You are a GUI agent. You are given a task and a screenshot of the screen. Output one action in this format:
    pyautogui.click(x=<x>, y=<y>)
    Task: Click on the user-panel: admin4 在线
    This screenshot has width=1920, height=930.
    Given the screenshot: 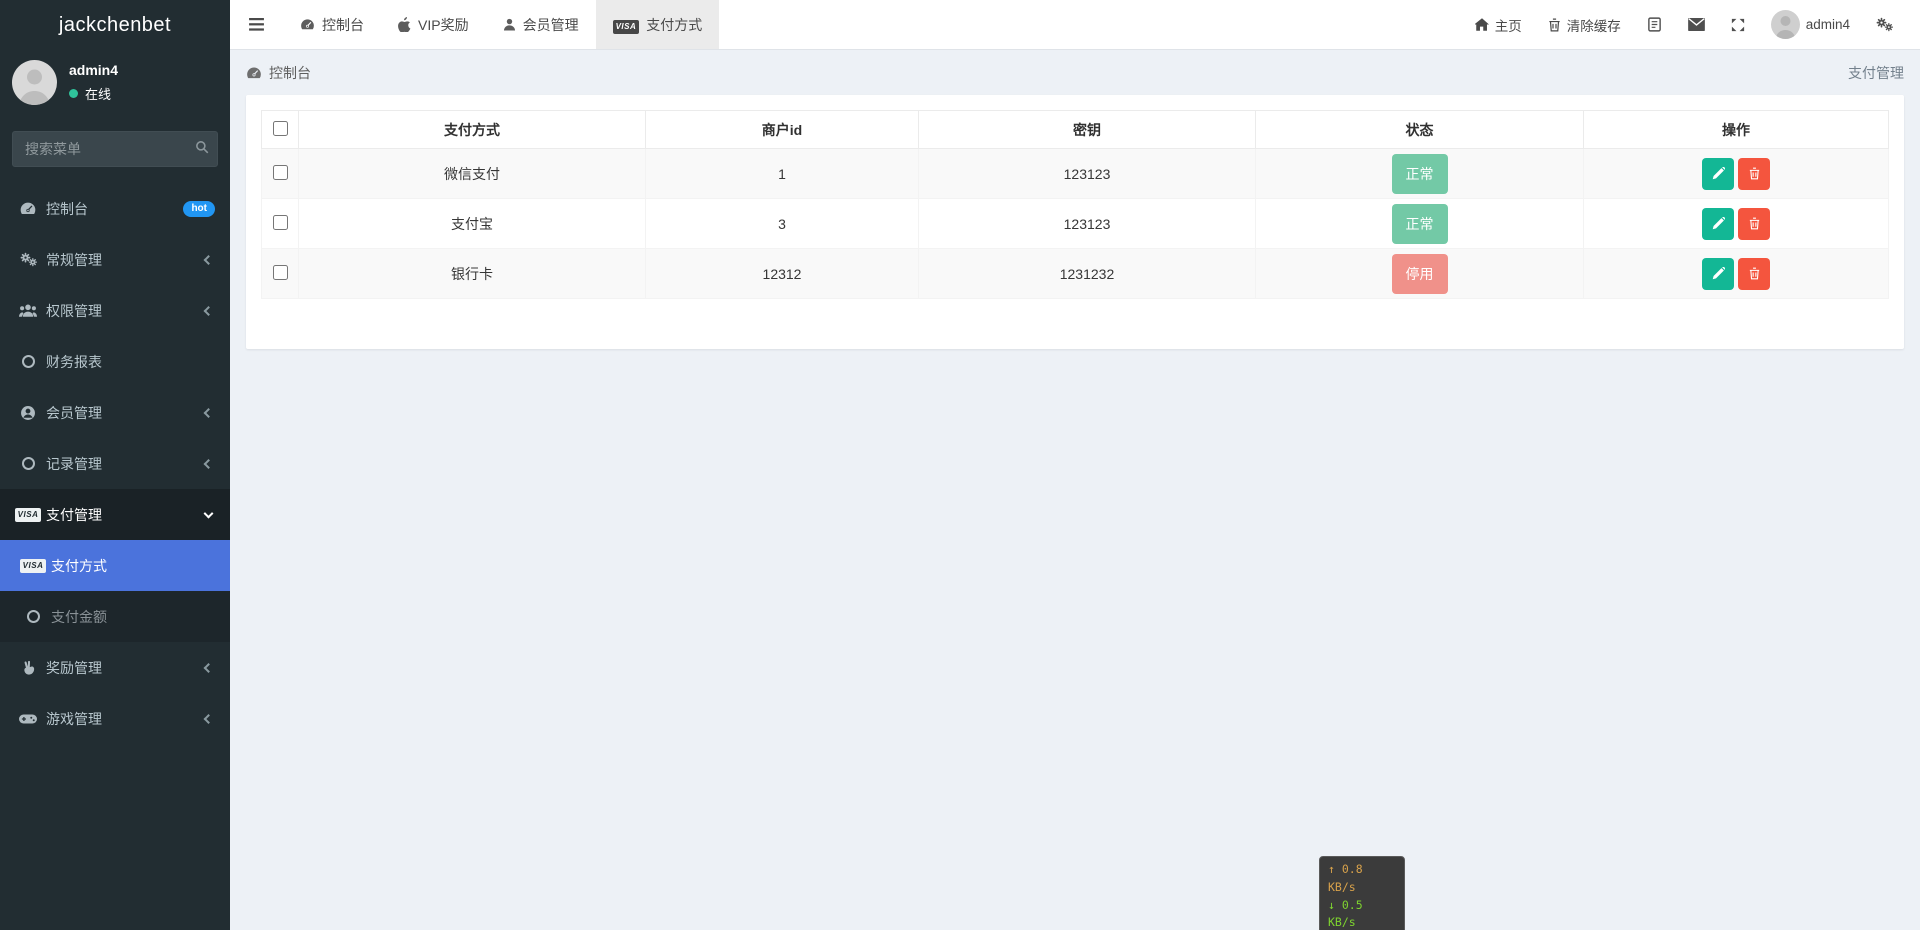 What is the action you would take?
    pyautogui.click(x=115, y=83)
    